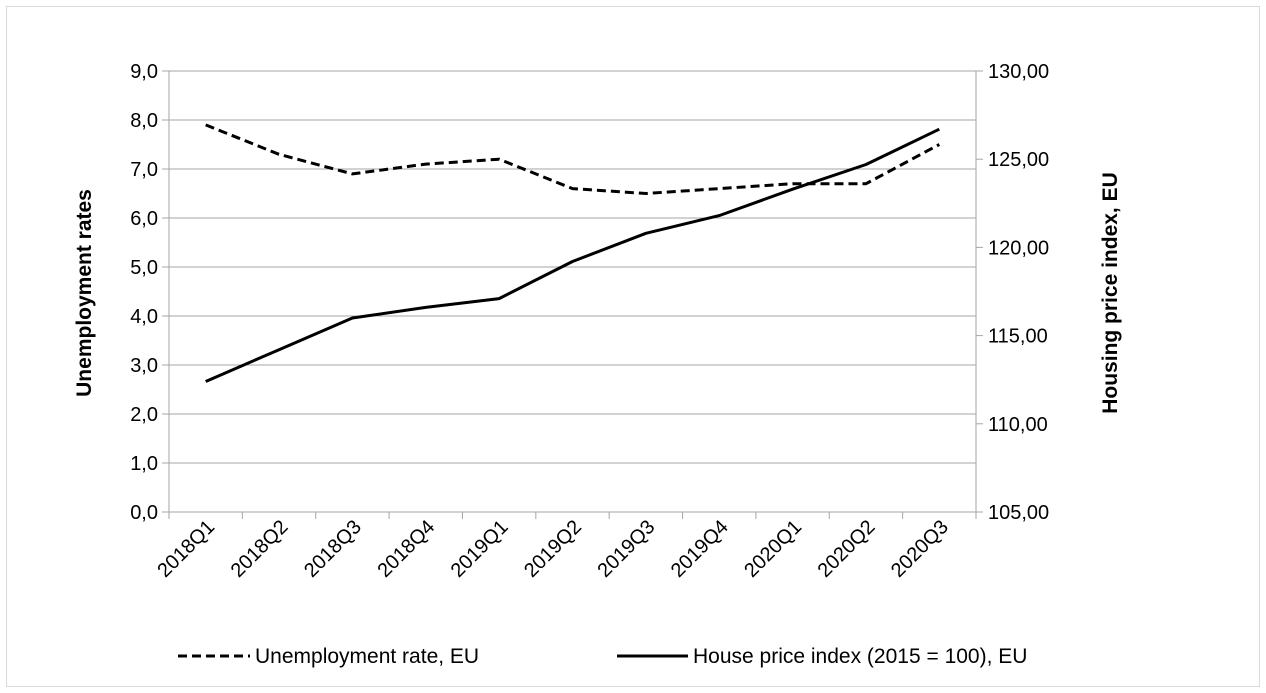 This screenshot has height=693, width=1266. I want to click on y-axis-title-left: Unemployment rates, so click(84, 293).